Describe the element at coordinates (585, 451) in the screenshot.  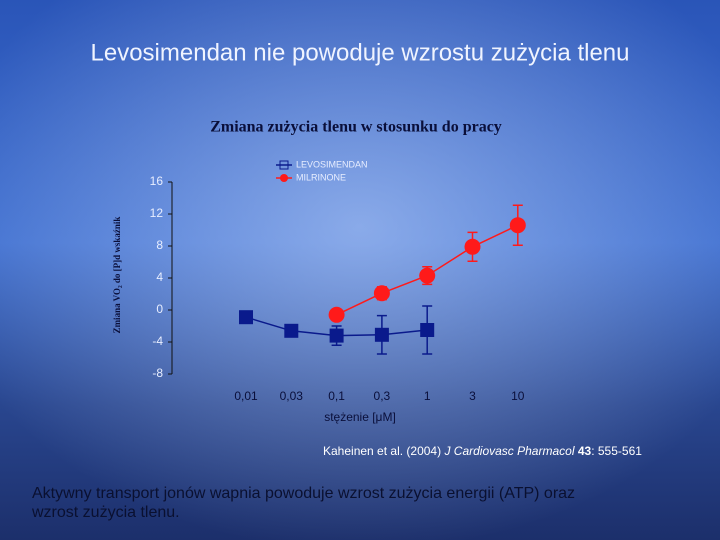
I see `citation-volume: 43` at that location.